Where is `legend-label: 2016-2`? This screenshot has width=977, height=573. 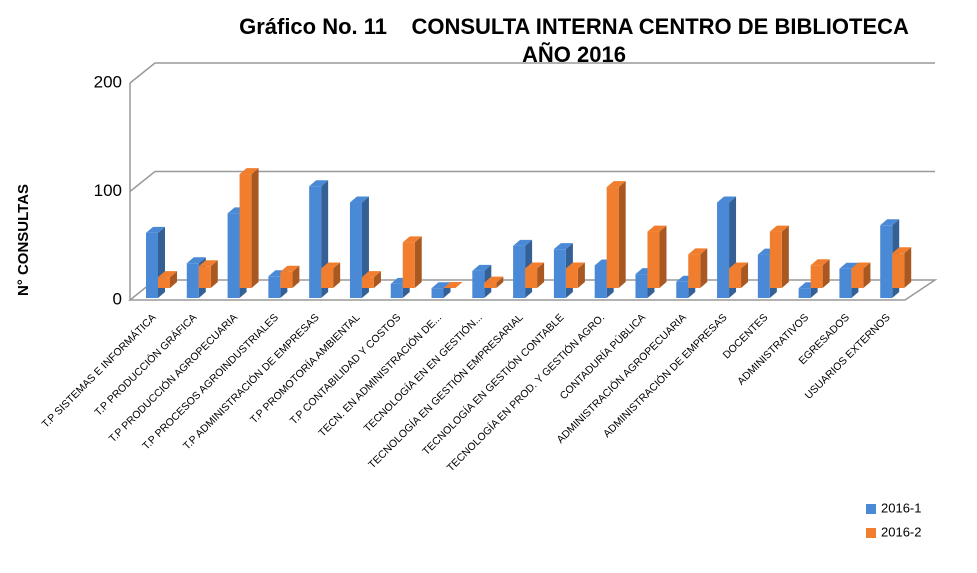 legend-label: 2016-2 is located at coordinates (901, 531).